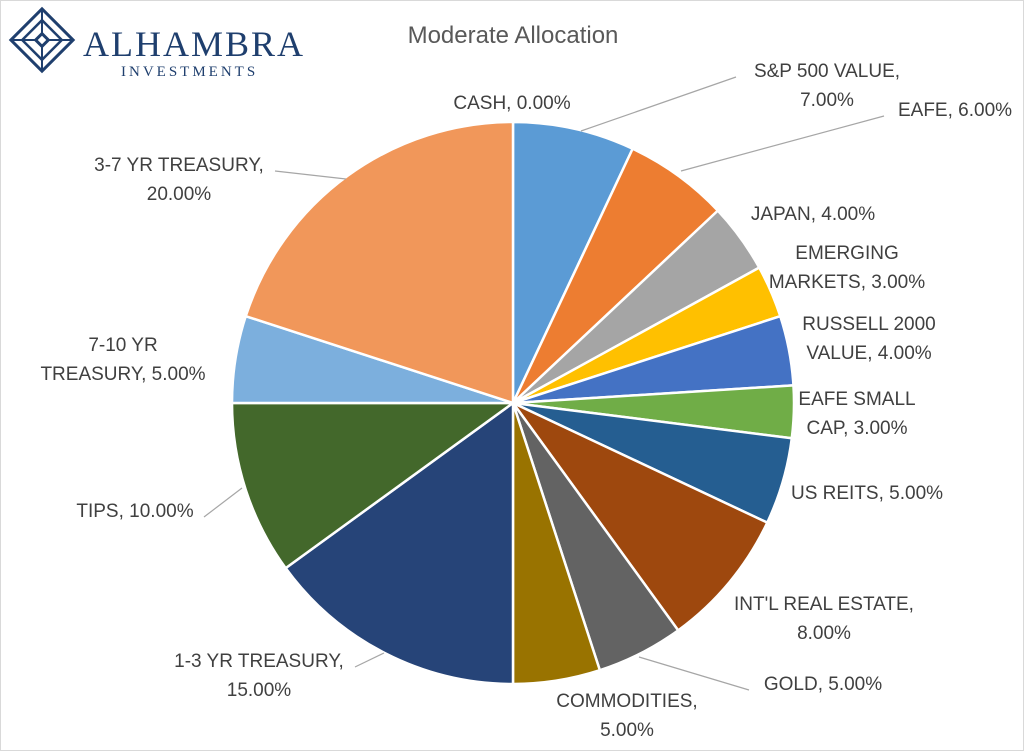 The image size is (1024, 751). Describe the element at coordinates (511, 103) in the screenshot. I see `data-label: CASH, 0.00%` at that location.